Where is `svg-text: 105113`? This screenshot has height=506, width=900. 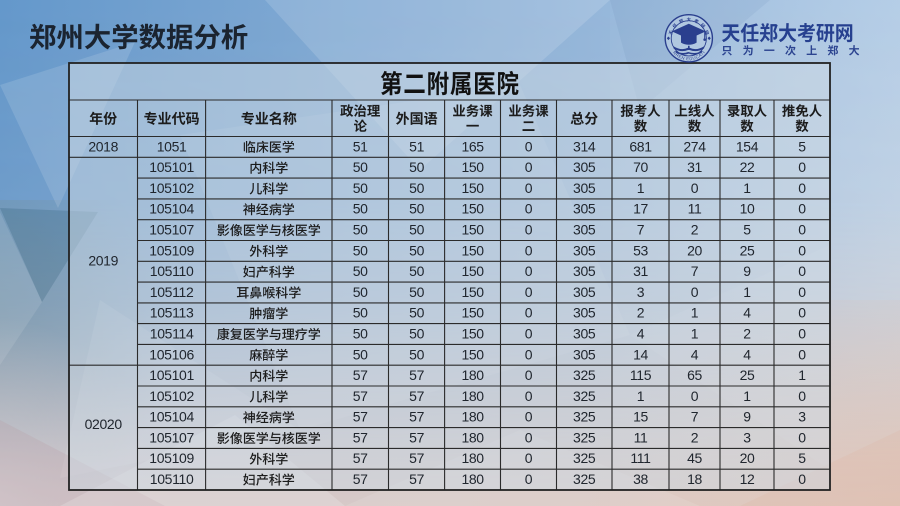
svg-text: 105113 is located at coordinates (172, 313).